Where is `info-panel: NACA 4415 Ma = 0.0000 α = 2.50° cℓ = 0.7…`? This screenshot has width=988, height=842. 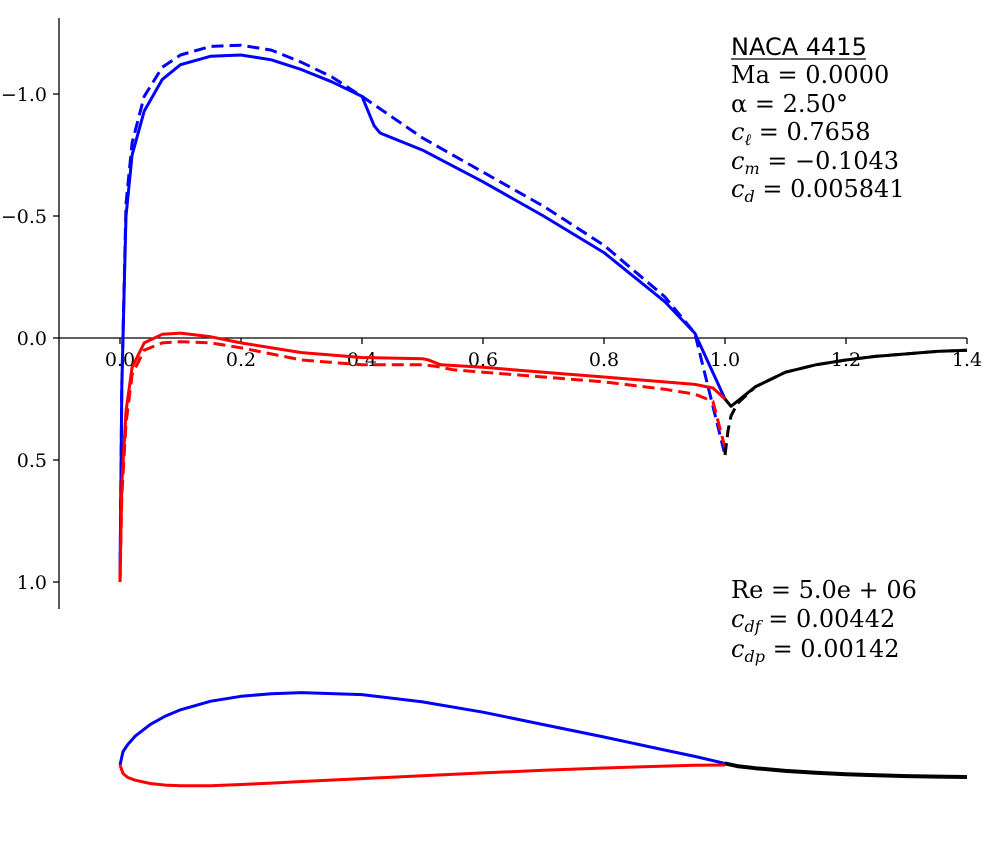
info-panel: NACA 4415 Ma = 0.0000 α = 2.50° cℓ = 0.7… is located at coordinates (824, 349).